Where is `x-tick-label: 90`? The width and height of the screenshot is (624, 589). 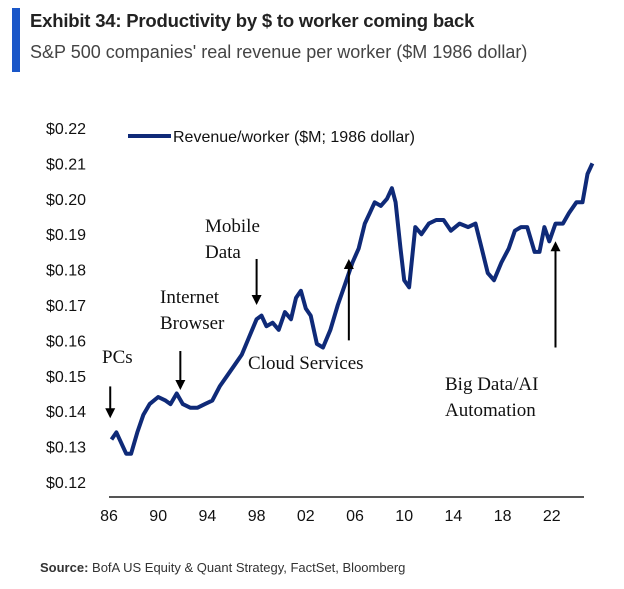
x-tick-label: 90 is located at coordinates (158, 516).